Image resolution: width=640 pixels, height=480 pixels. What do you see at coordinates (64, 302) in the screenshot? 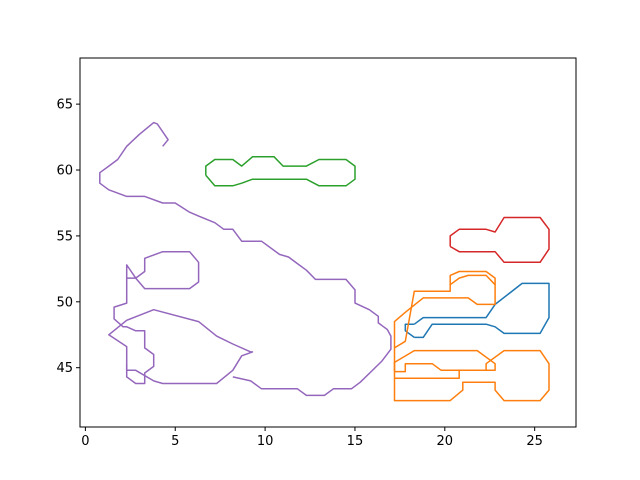
I see `y-tick-label: 50` at bounding box center [64, 302].